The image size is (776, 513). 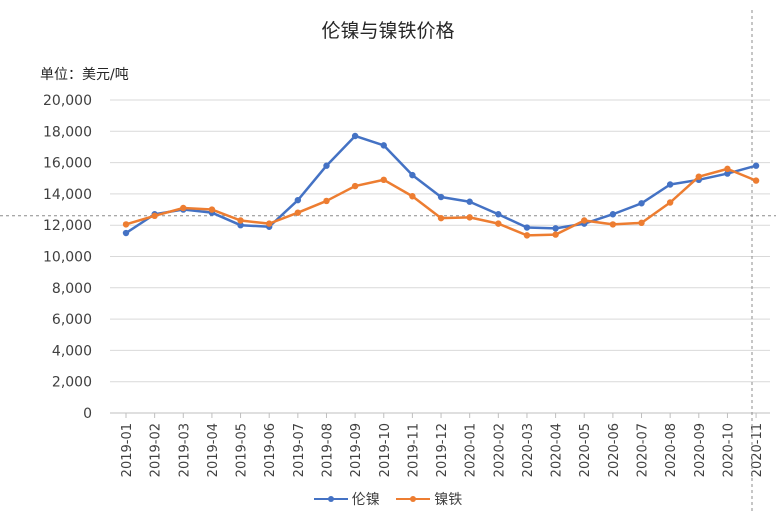 What do you see at coordinates (67, 132) in the screenshot?
I see `y-tick-label: 18,000` at bounding box center [67, 132].